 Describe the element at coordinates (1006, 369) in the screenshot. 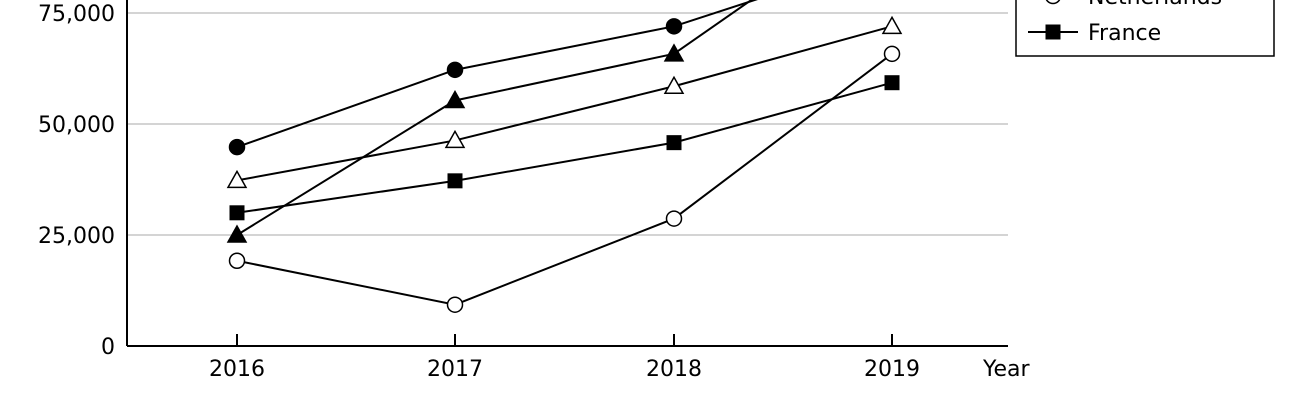

I see `x-axis-label: Year` at that location.